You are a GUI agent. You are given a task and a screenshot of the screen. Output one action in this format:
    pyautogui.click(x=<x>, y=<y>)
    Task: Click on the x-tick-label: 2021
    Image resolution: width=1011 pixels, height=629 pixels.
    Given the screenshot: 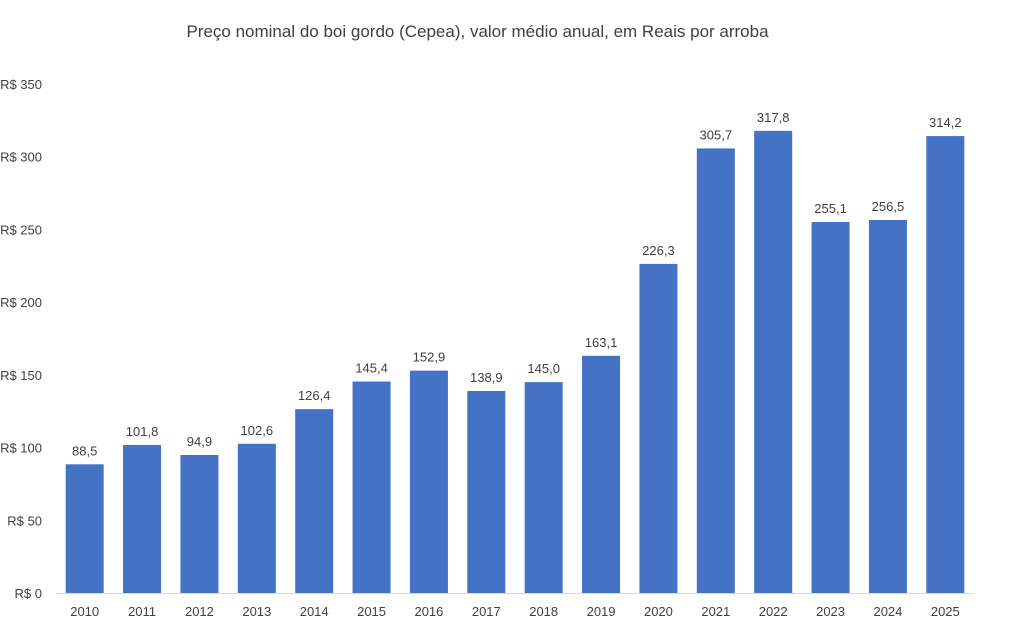 What is the action you would take?
    pyautogui.click(x=715, y=611)
    